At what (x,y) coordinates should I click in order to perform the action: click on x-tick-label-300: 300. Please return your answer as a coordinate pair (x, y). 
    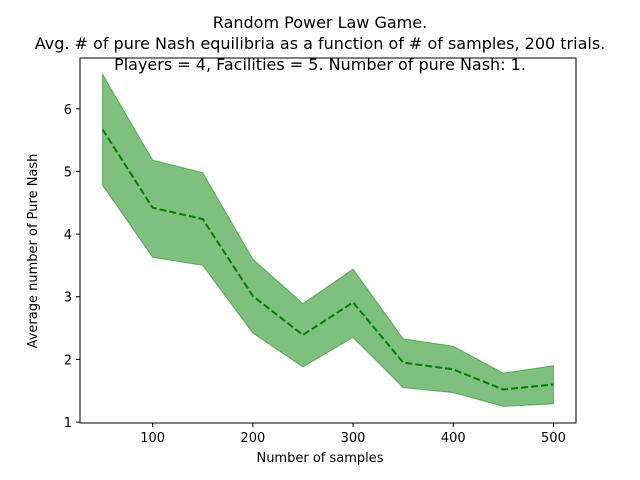
    Looking at the image, I should click on (353, 438).